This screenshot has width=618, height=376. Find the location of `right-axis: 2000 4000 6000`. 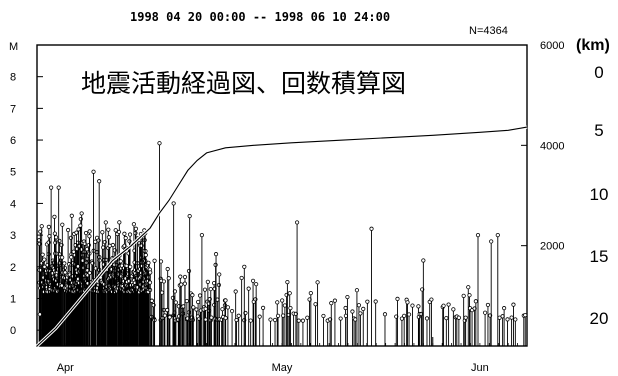

right-axis: 2000 4000 6000 is located at coordinates (542, 146).